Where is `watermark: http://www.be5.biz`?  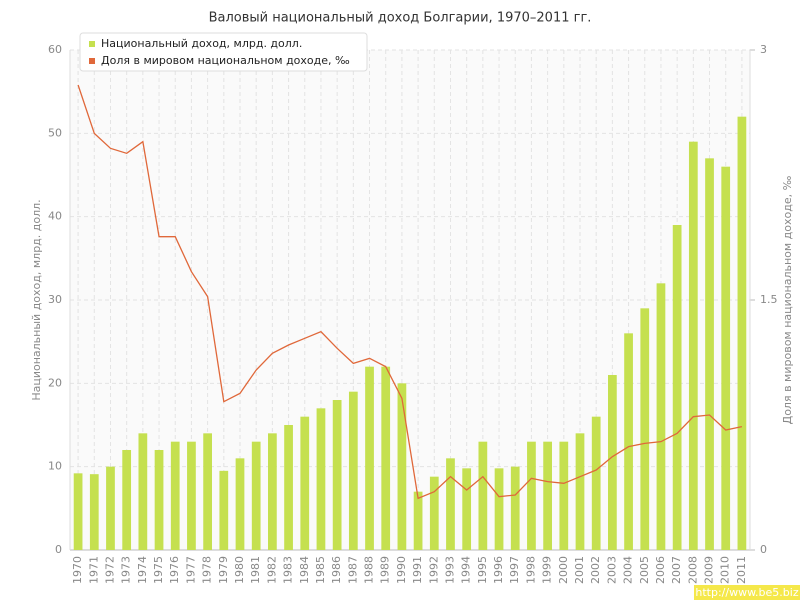 watermark: http://www.be5.biz is located at coordinates (746, 592).